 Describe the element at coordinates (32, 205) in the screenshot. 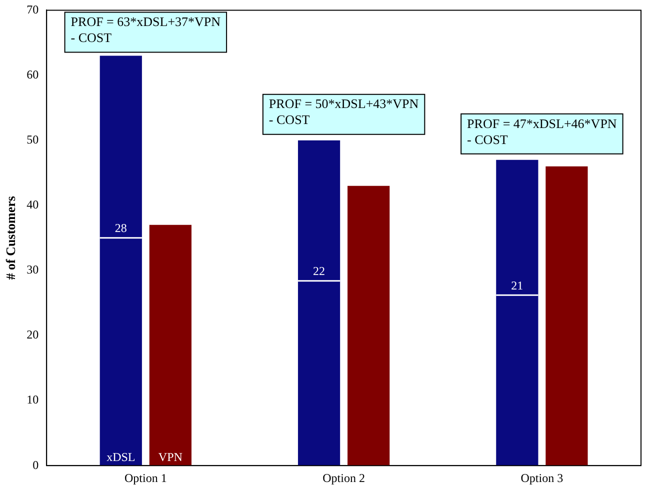

I see `y-tick-label: 40` at that location.